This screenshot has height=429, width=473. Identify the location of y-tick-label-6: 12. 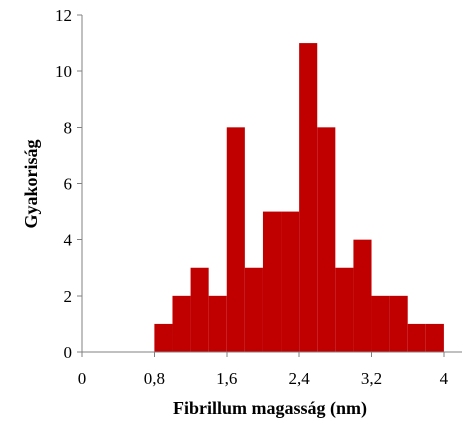
(63, 15).